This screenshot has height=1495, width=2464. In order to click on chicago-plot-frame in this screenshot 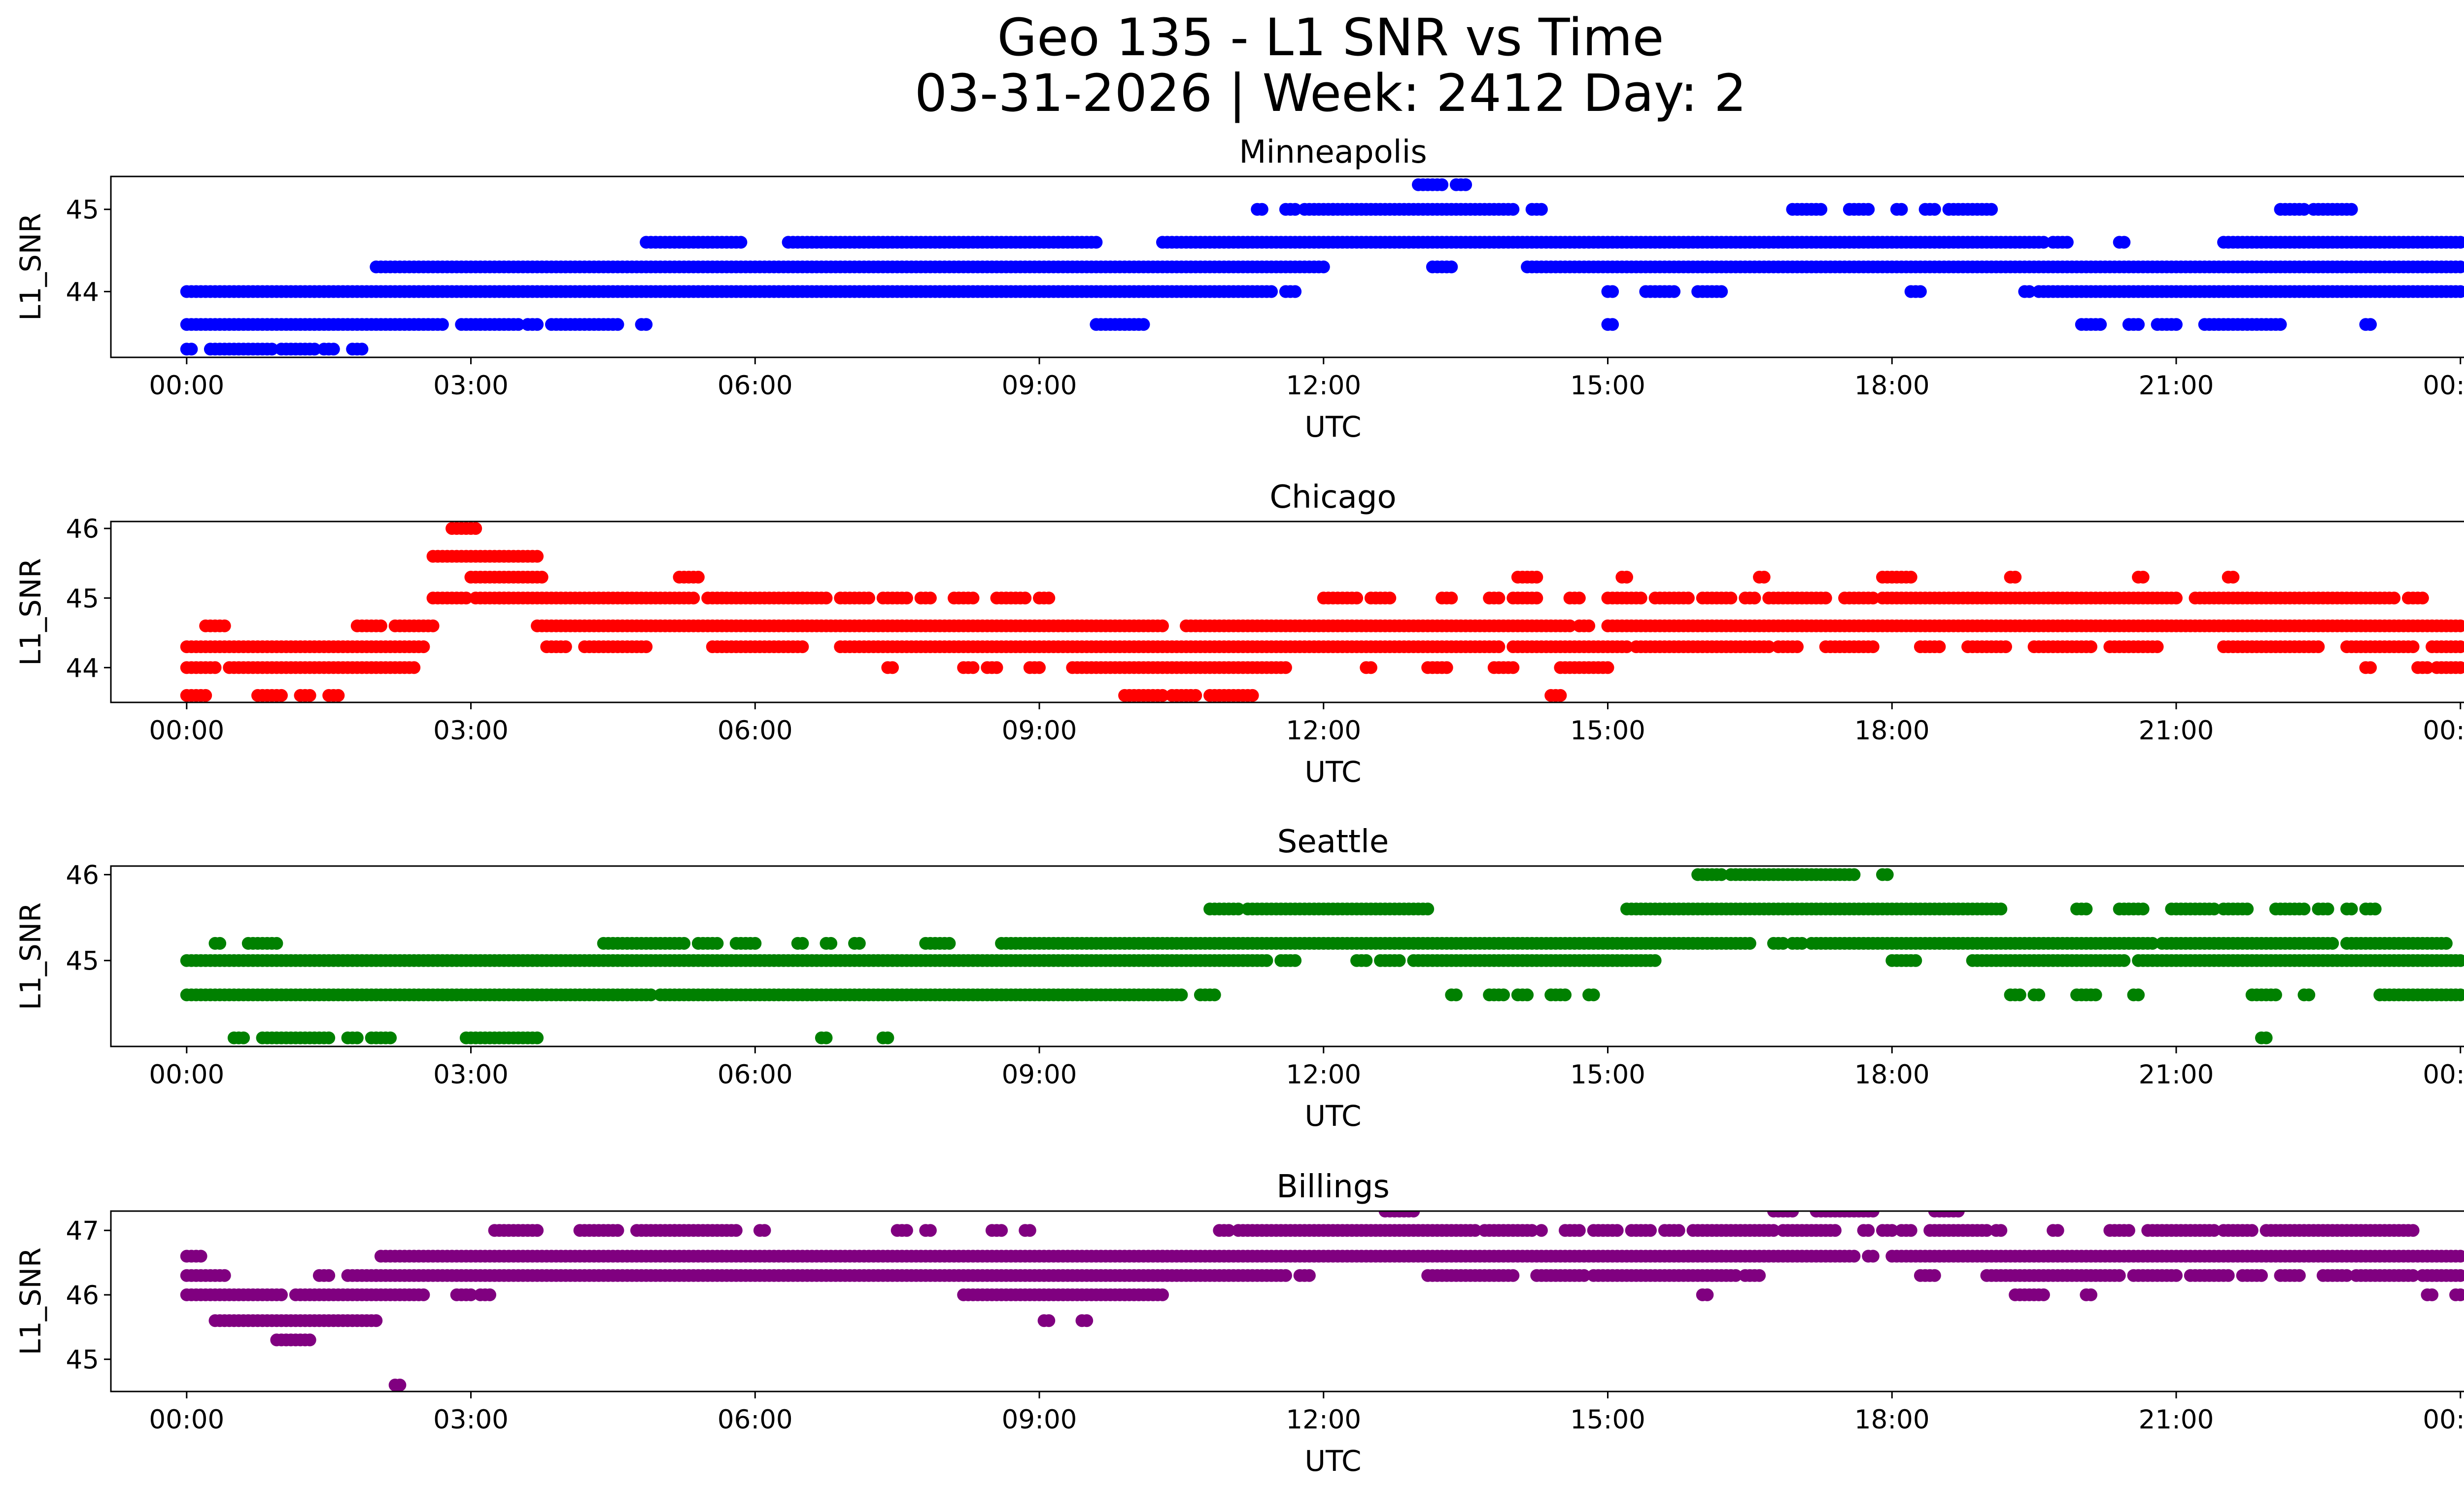, I will do `click(1287, 612)`.